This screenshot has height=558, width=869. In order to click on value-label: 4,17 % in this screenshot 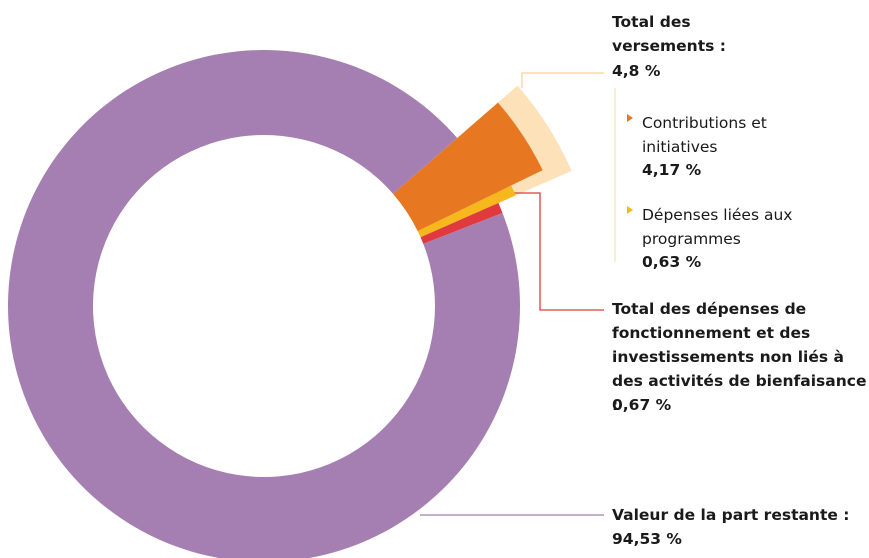, I will do `click(672, 170)`.